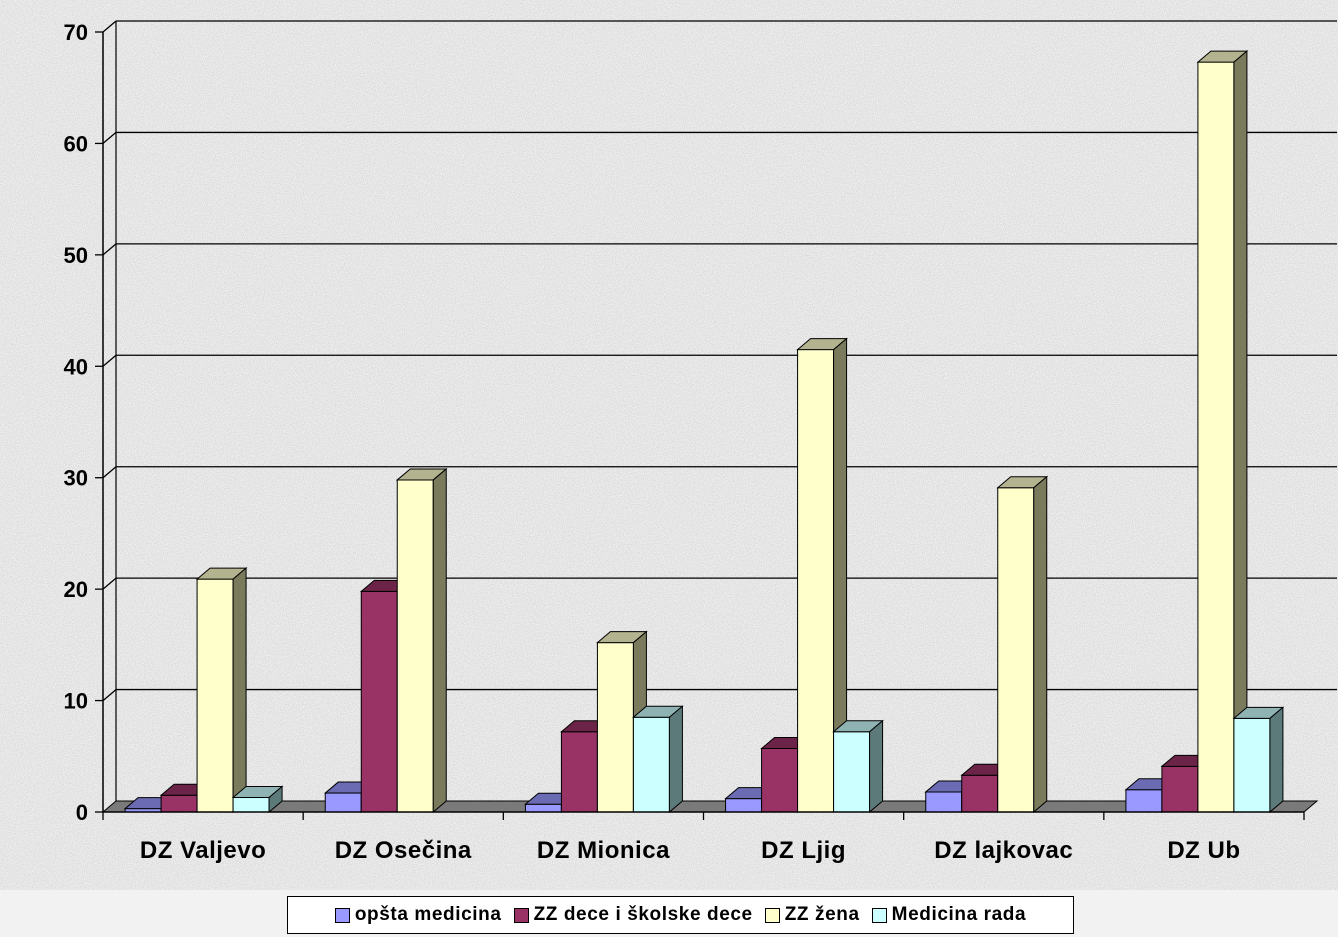 The image size is (1338, 937). I want to click on bar-opsta-medicina-dz-ub-front, so click(1144, 801).